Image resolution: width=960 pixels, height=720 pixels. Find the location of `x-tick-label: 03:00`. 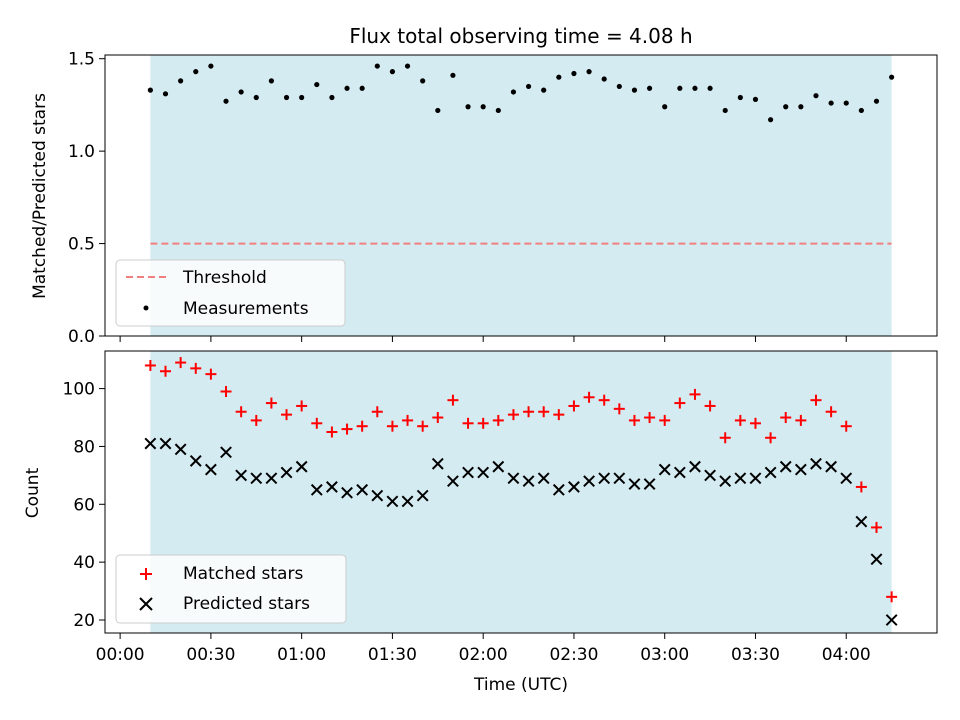

x-tick-label: 03:00 is located at coordinates (664, 655).